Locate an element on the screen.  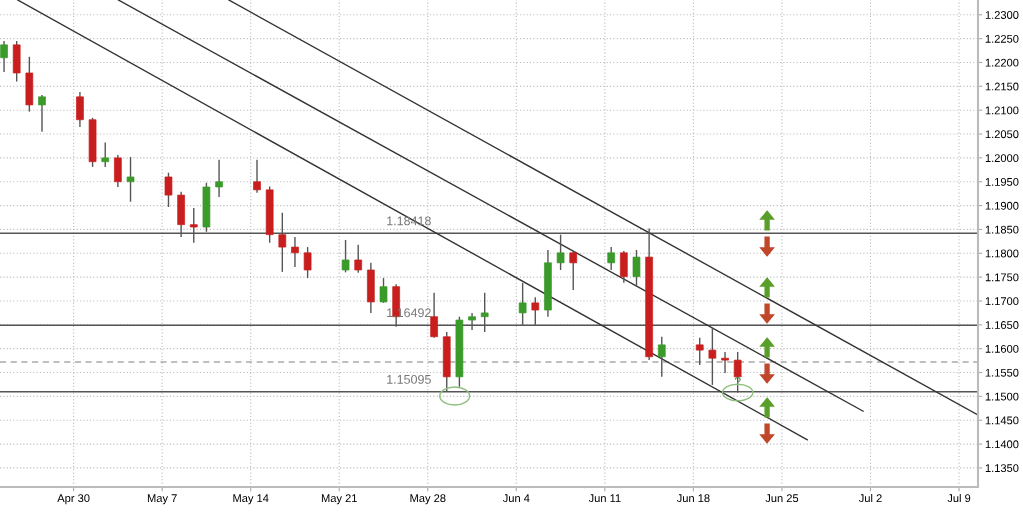
y-tick-label: 1.1700 is located at coordinates (1002, 301).